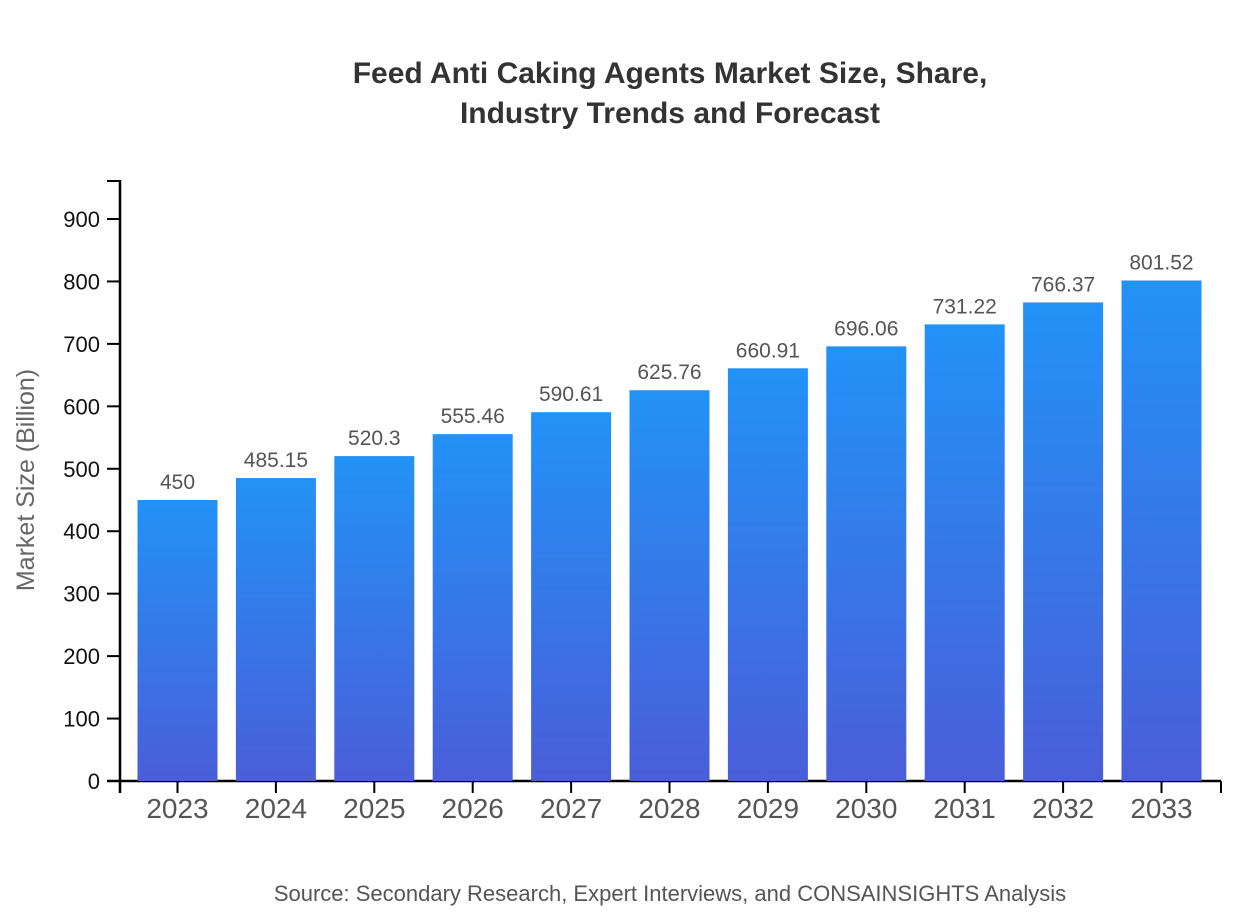  What do you see at coordinates (177, 482) in the screenshot?
I see `bar-value-label: 450` at bounding box center [177, 482].